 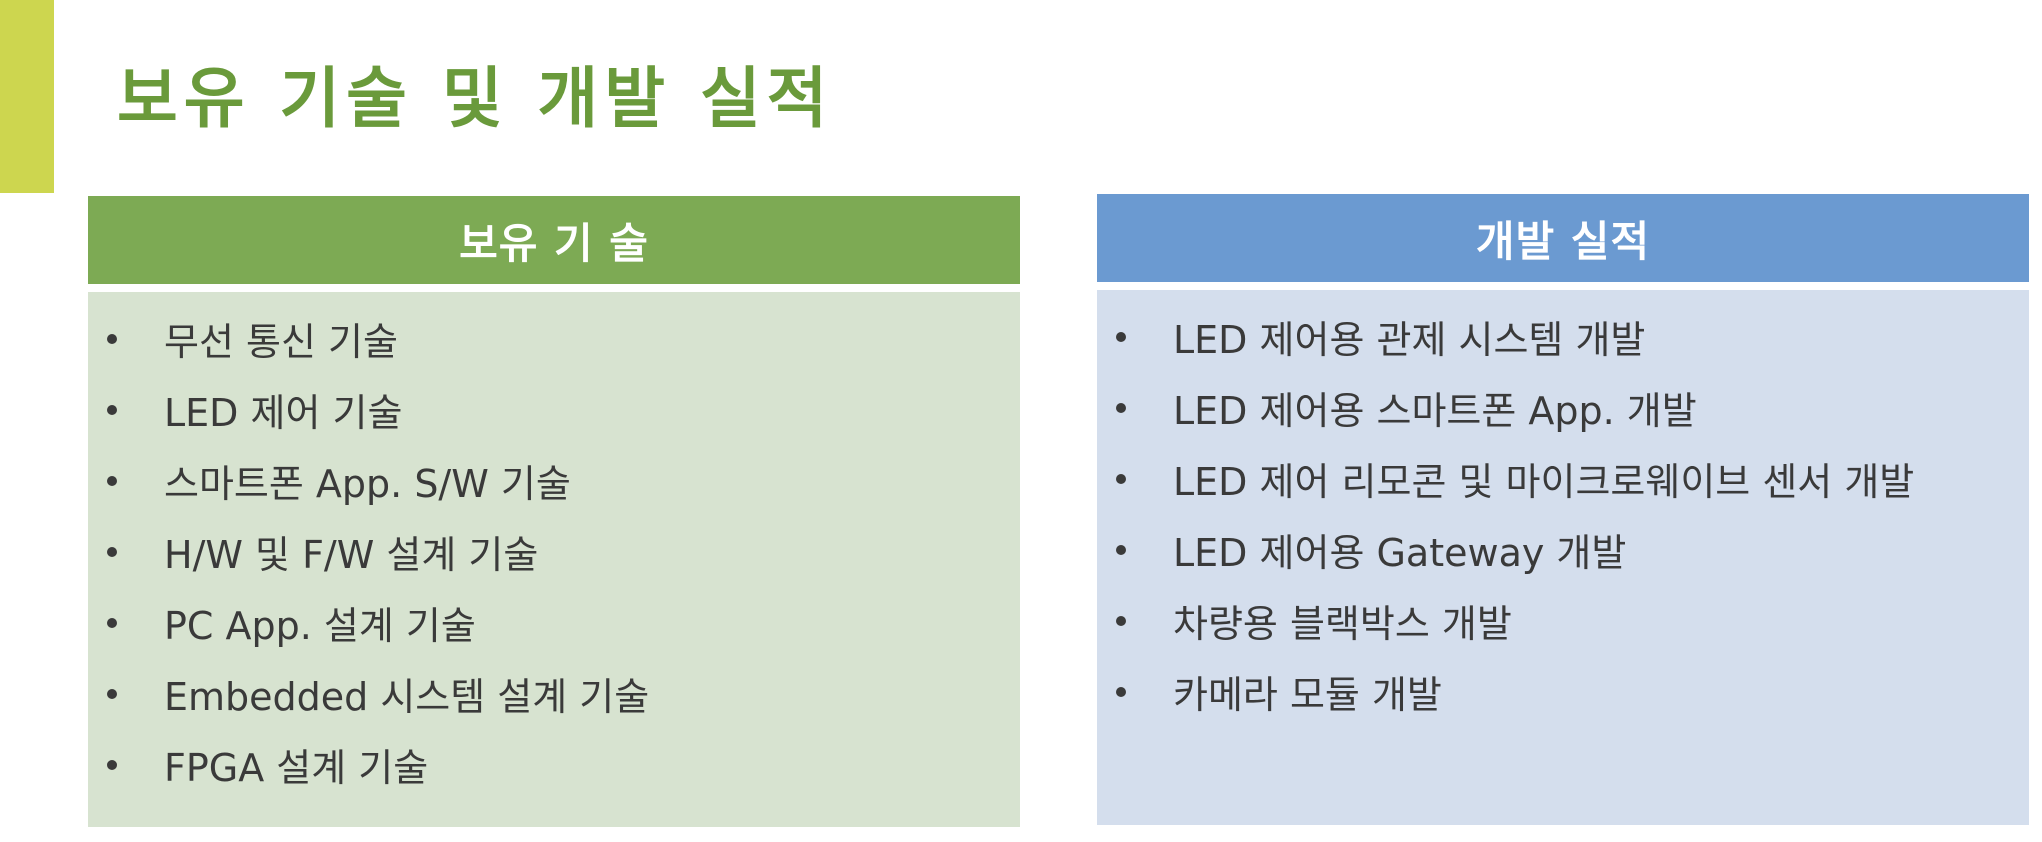 I want to click on right-panel-header: 개발 실적, so click(x=1563, y=238).